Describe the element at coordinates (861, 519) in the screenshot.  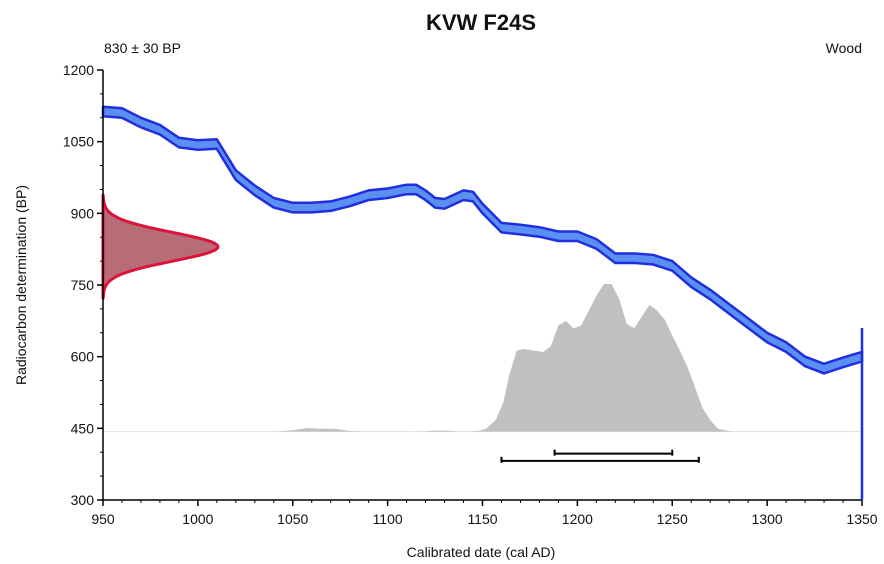
I see `x-tick-label: 1350` at that location.